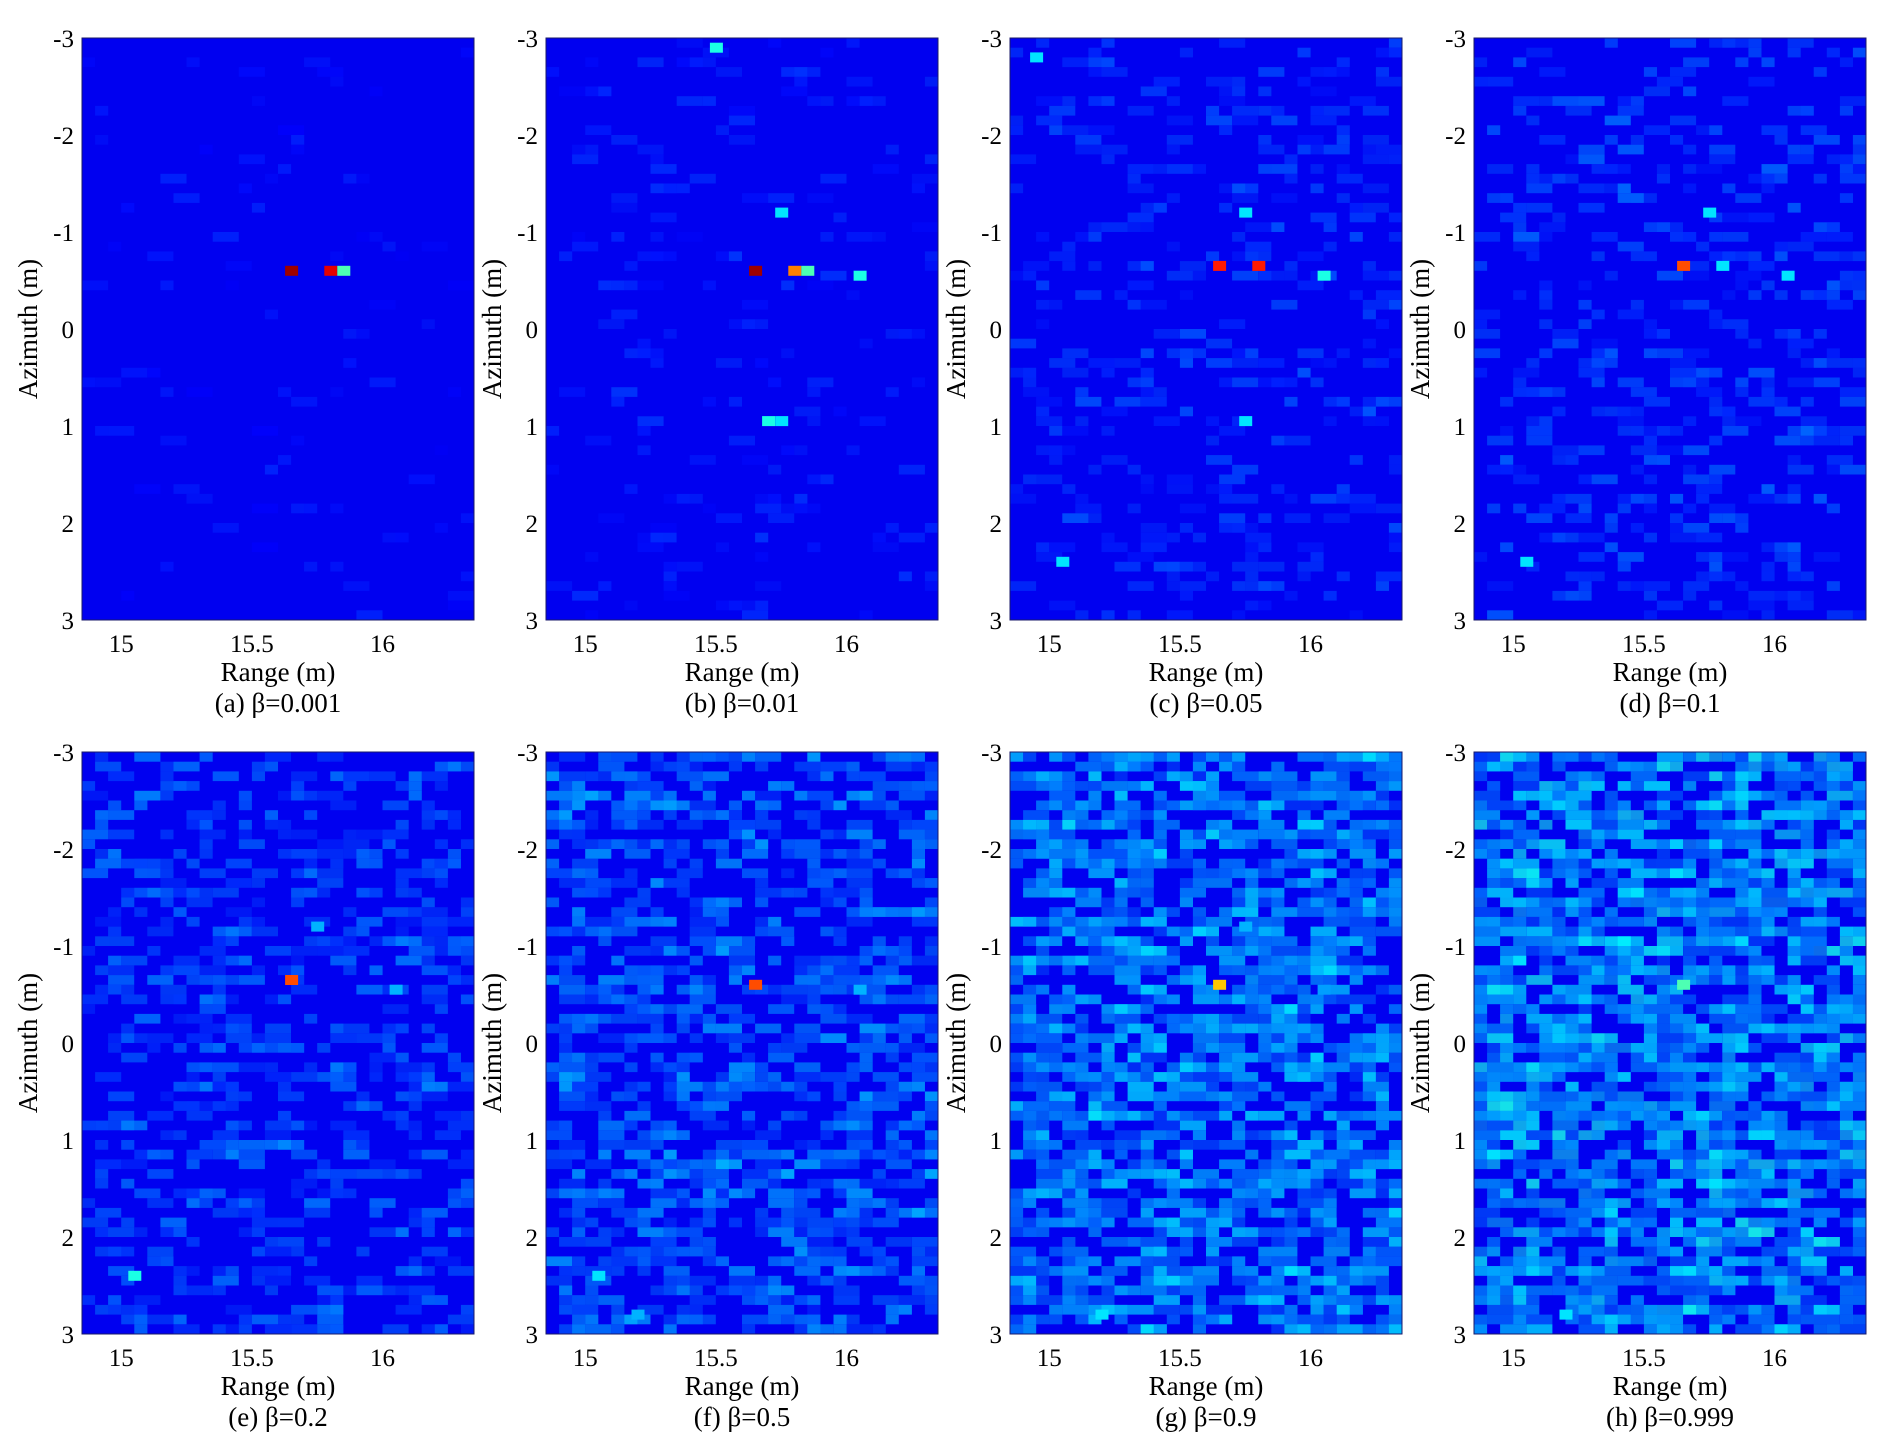  Describe the element at coordinates (846, 1358) in the screenshot. I see `xtick-label-f-2: 16` at that location.